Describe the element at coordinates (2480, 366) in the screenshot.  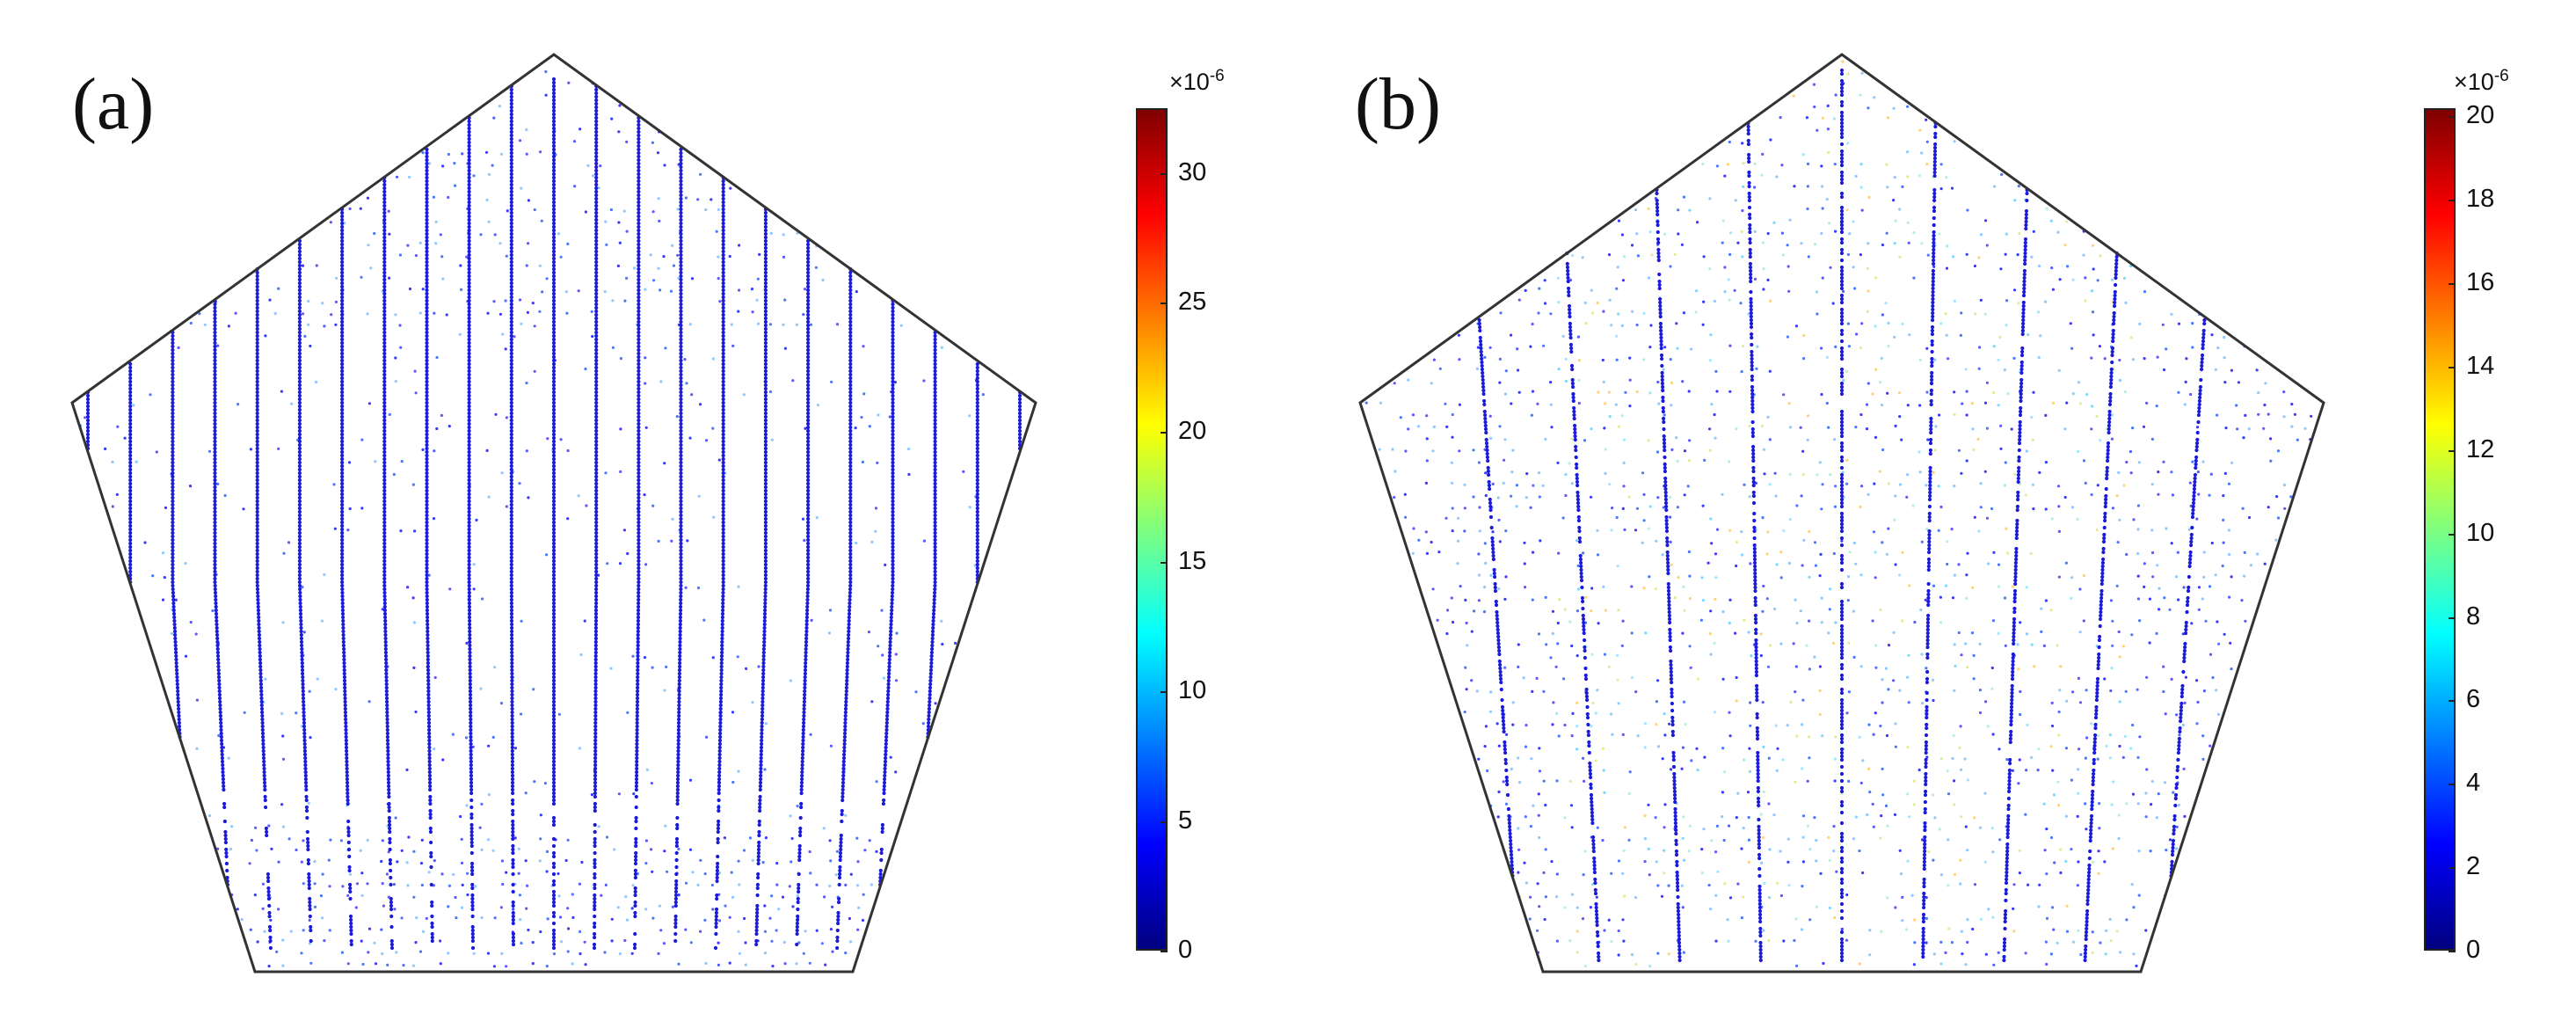
I see `colorbar-tick-label: 14` at that location.